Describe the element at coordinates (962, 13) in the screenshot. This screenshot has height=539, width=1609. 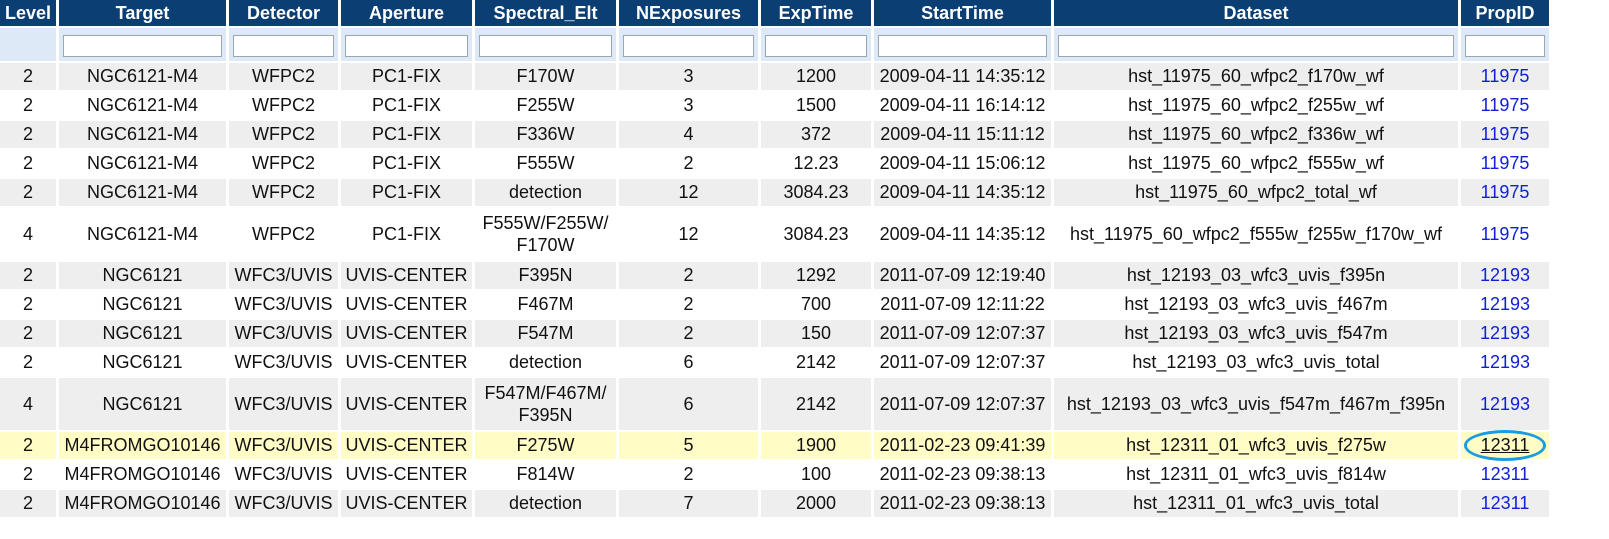
I see `column-header-starttime: StartTime` at that location.